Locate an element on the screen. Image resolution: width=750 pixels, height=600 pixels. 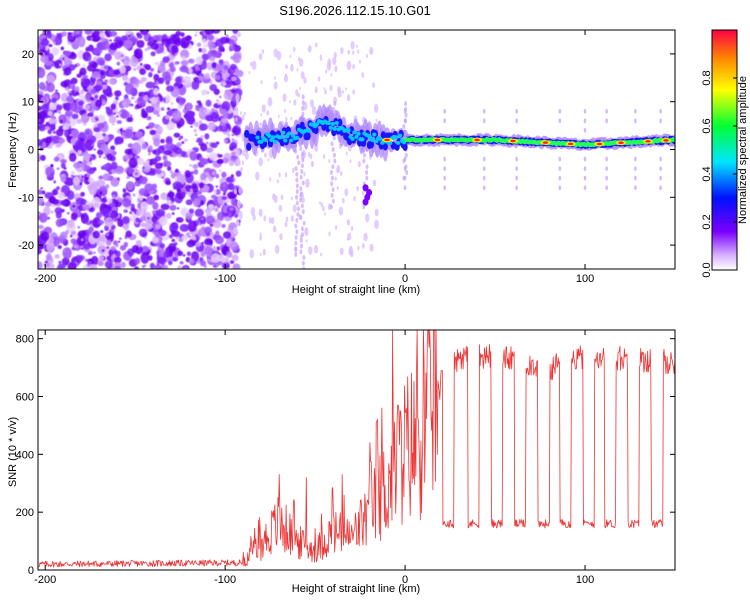
spectrogram-hotspot-core is located at coordinates (477, 140).